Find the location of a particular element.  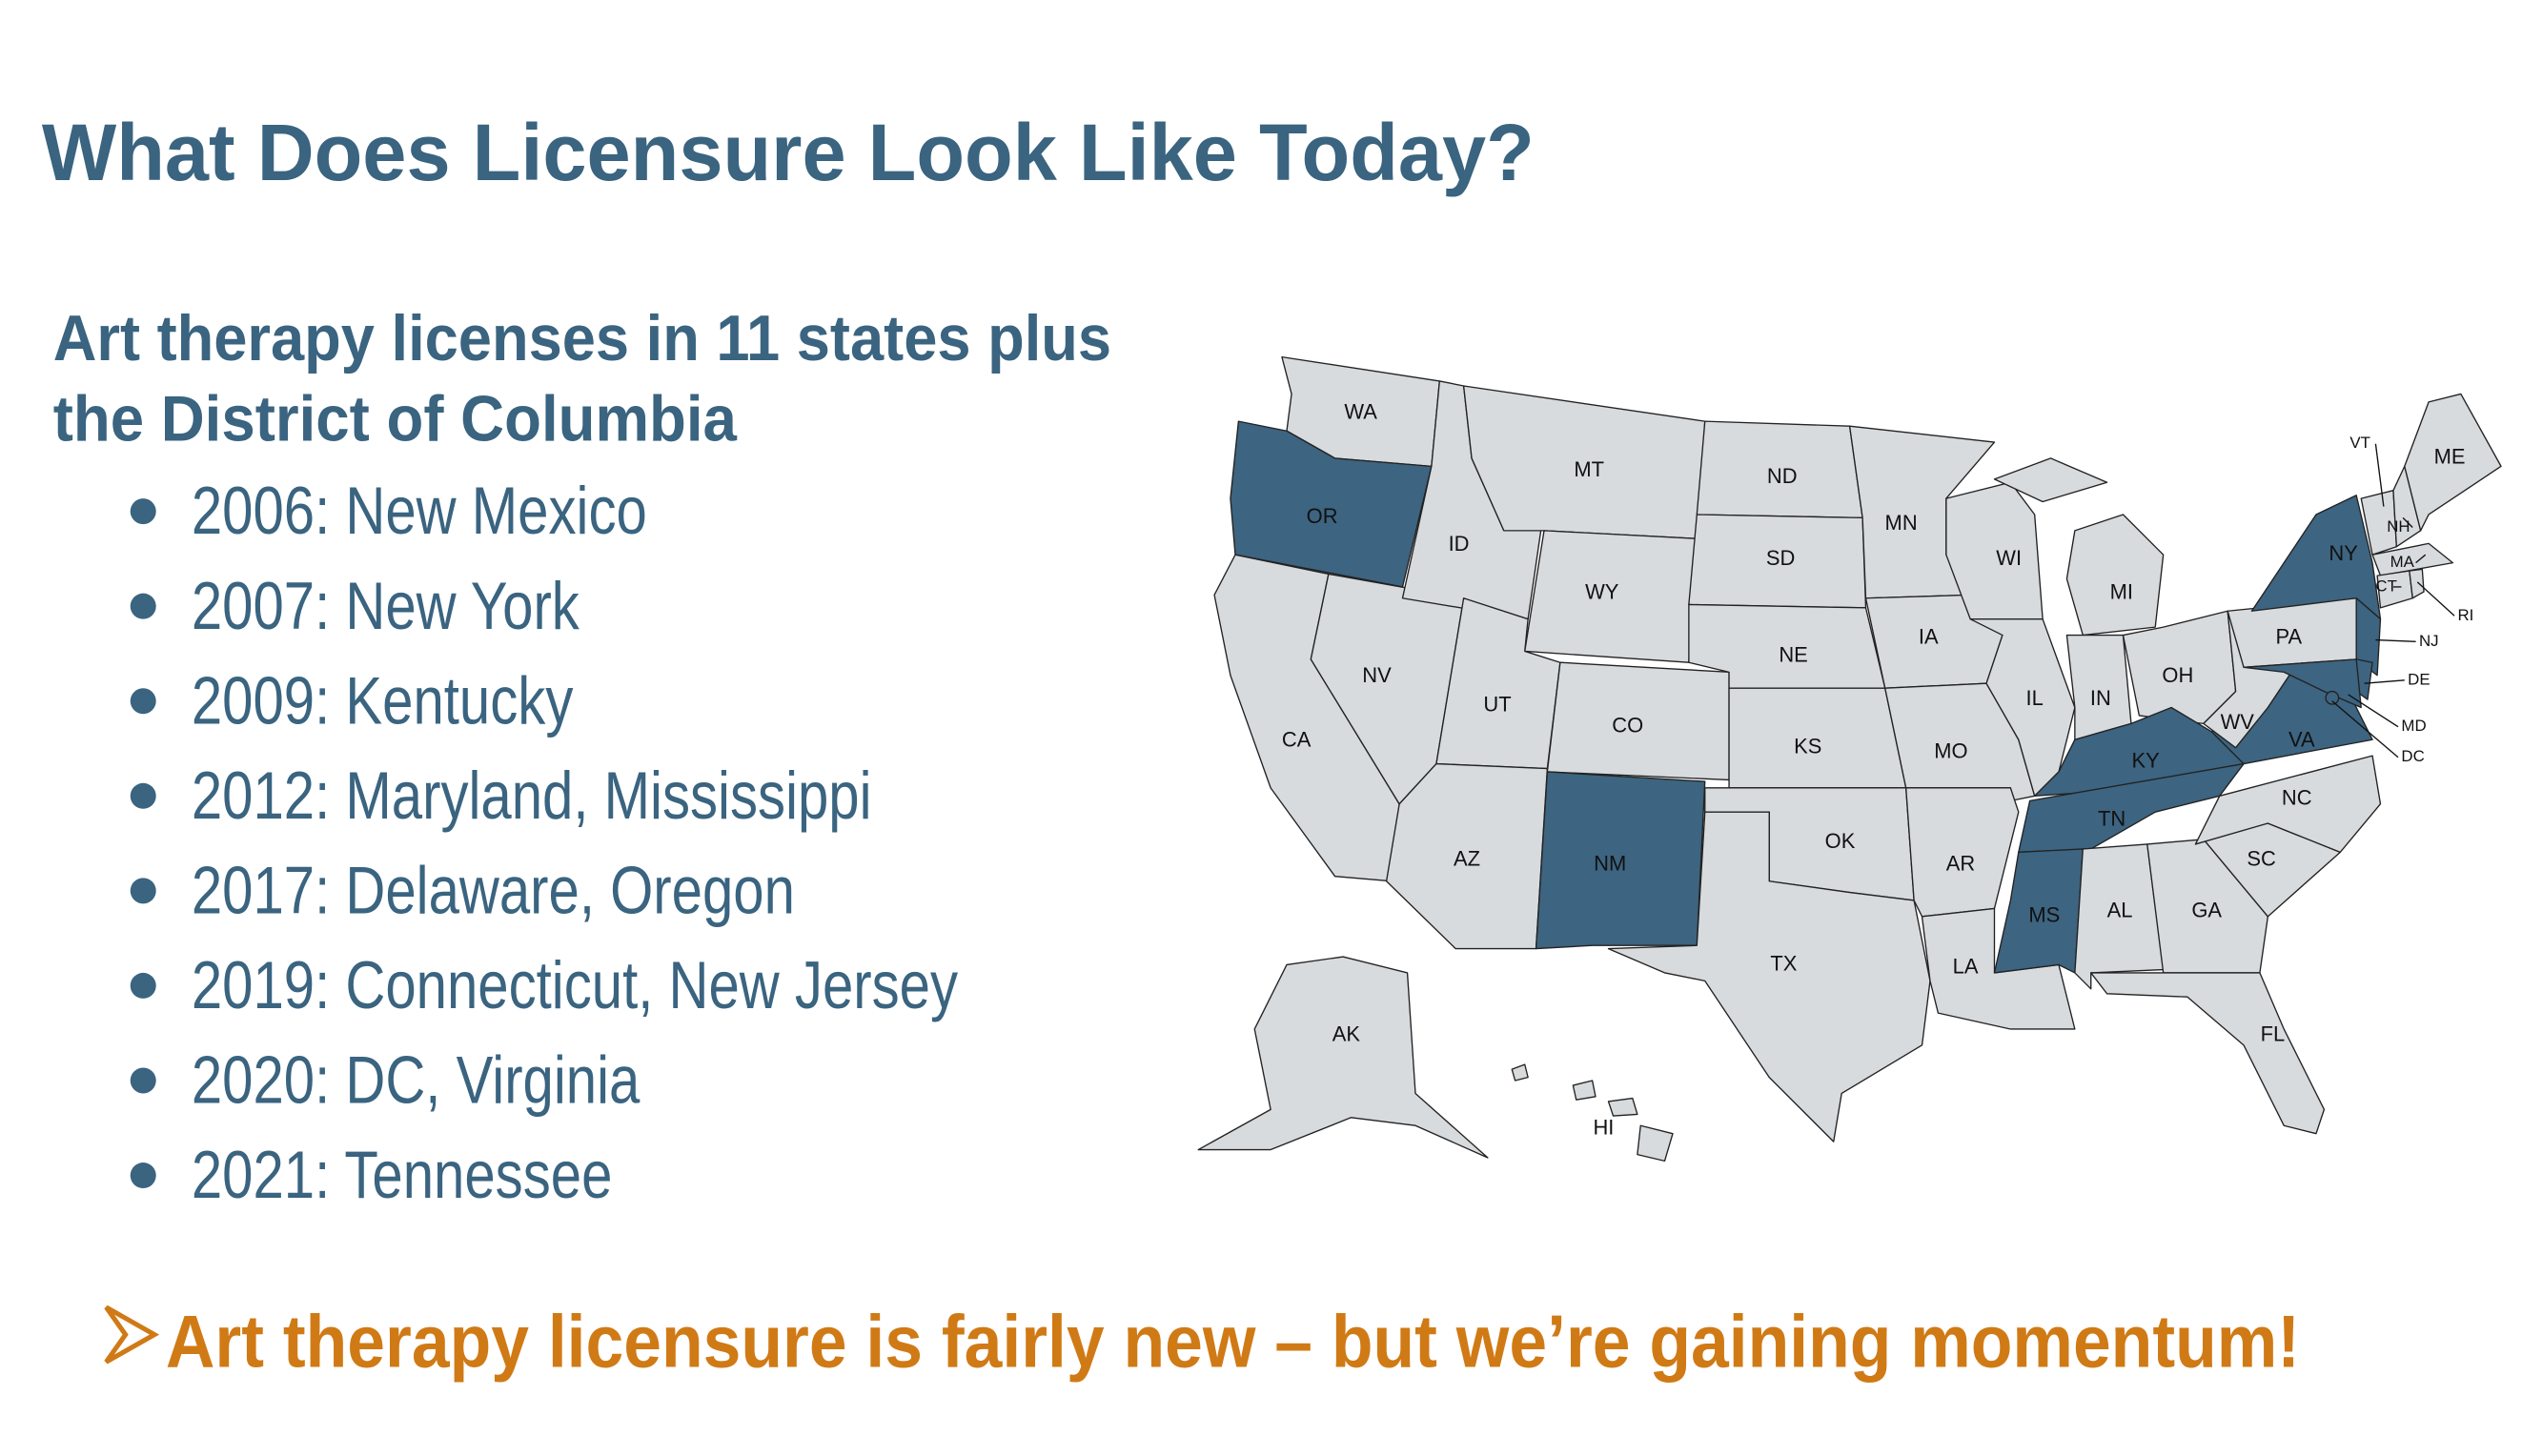

state-label: OH is located at coordinates (2178, 675).